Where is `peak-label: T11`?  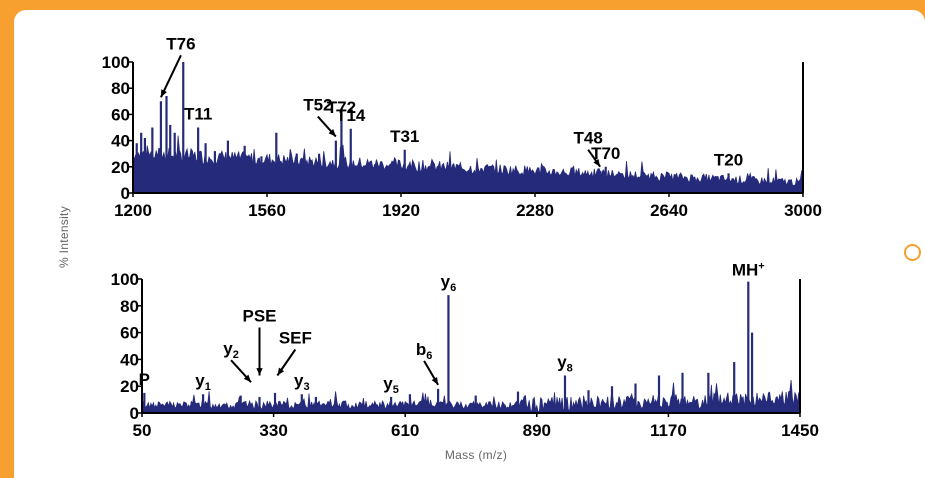
peak-label: T11 is located at coordinates (198, 114).